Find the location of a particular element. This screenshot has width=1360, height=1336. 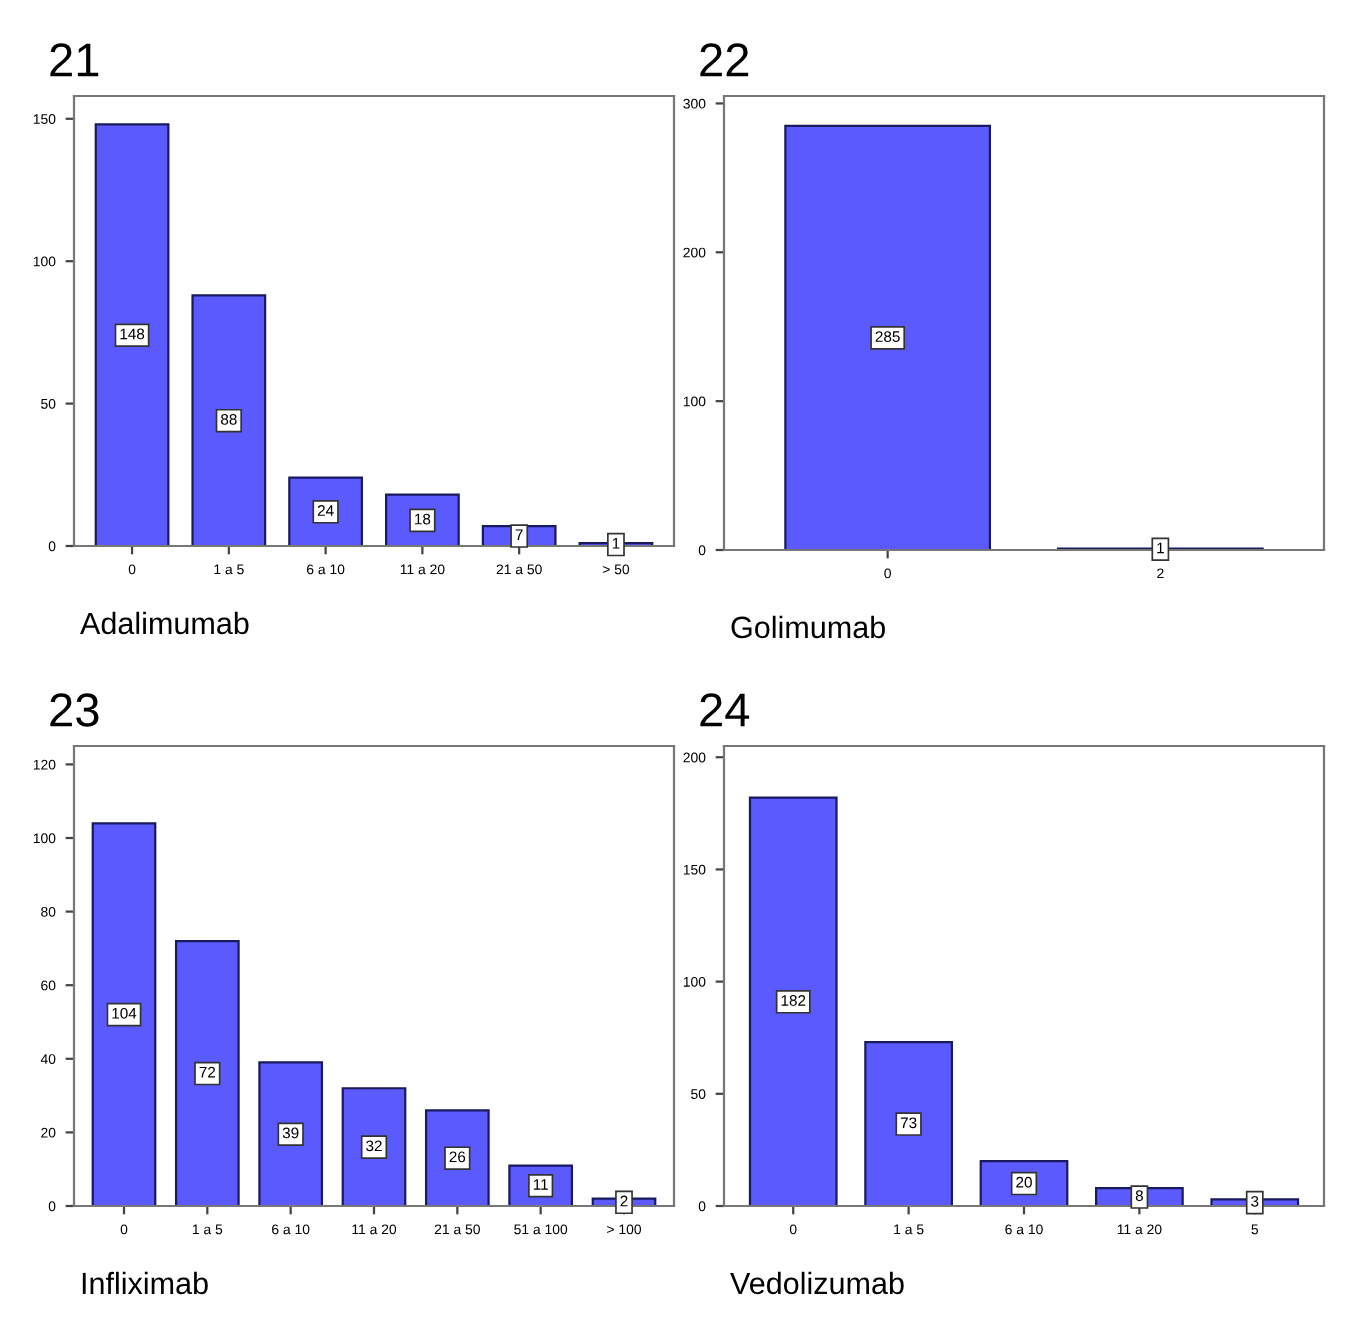

chart-title: 24 is located at coordinates (725, 710).